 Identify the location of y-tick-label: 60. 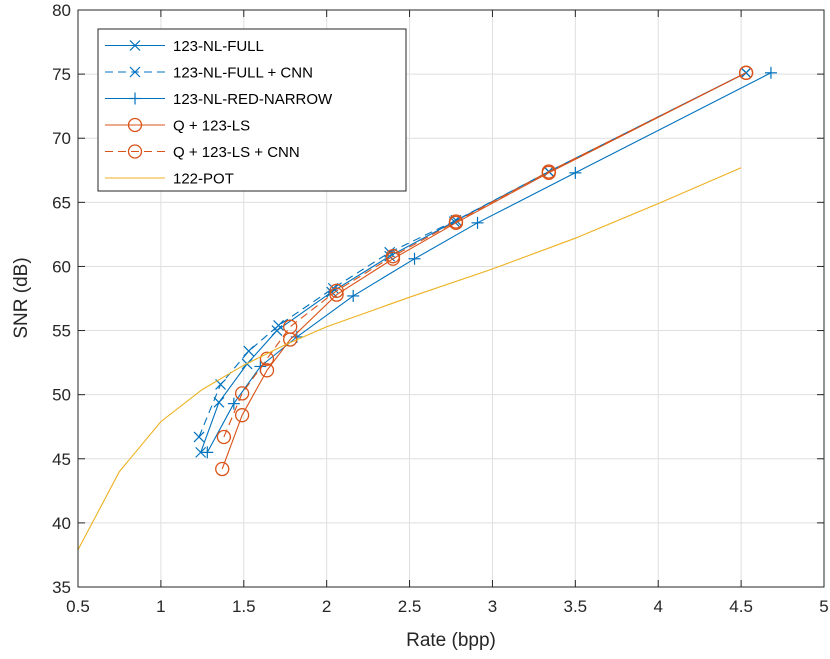
(61, 266).